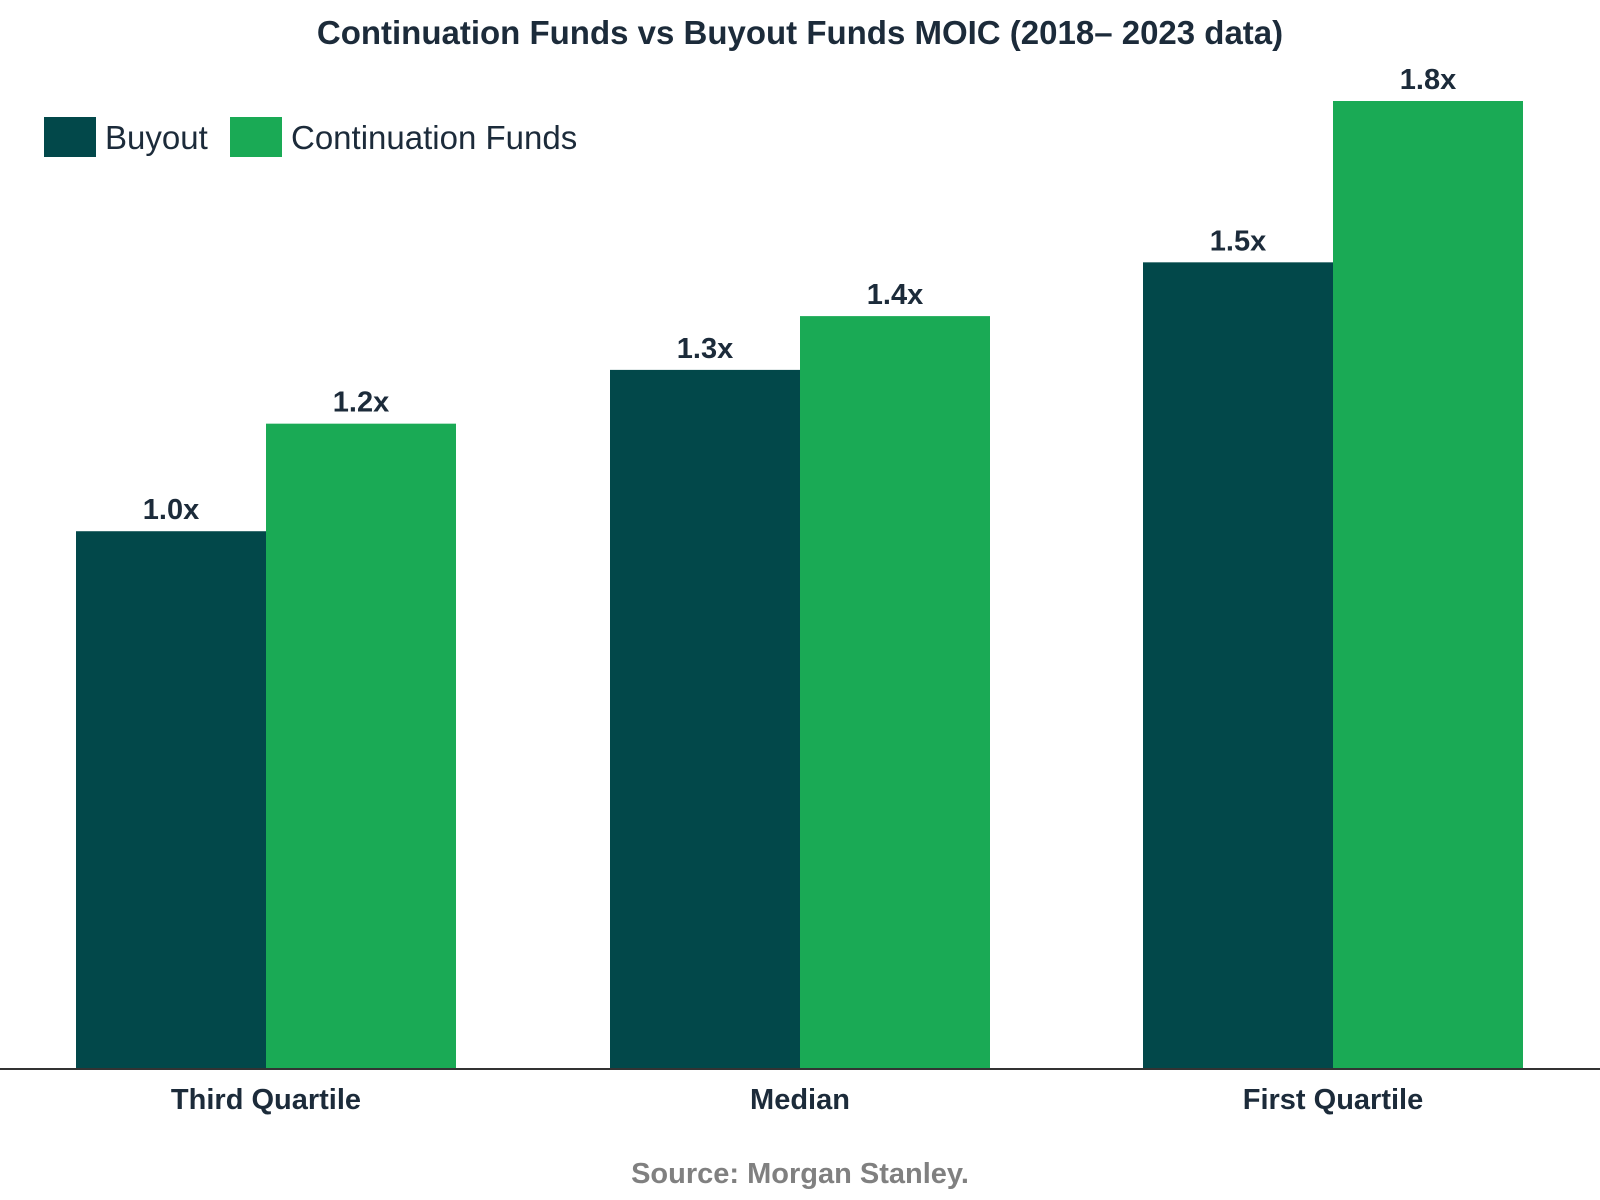 This screenshot has height=1200, width=1600. What do you see at coordinates (361, 403) in the screenshot?
I see `data-label-continuation-funds-third-quartile: 1.2x` at bounding box center [361, 403].